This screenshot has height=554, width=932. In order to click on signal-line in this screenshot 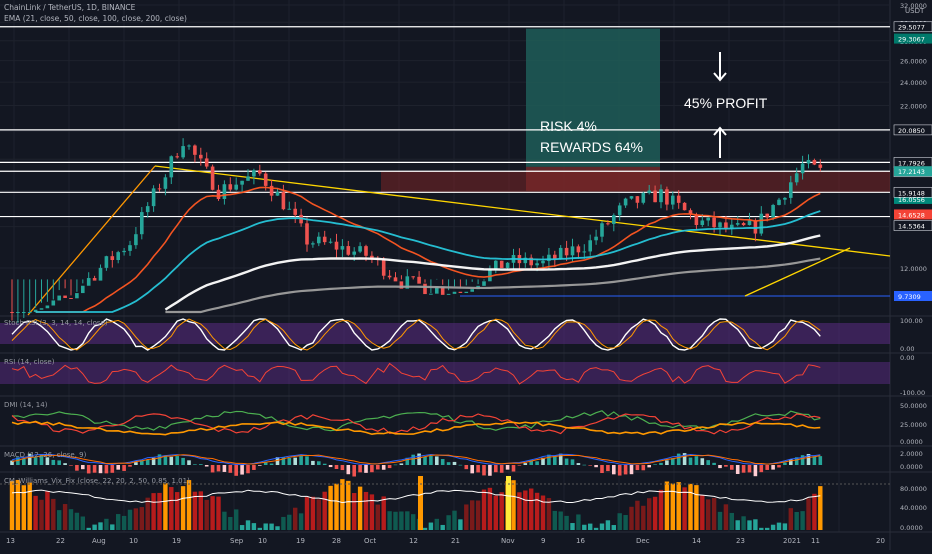, I will do `click(416, 459)`.